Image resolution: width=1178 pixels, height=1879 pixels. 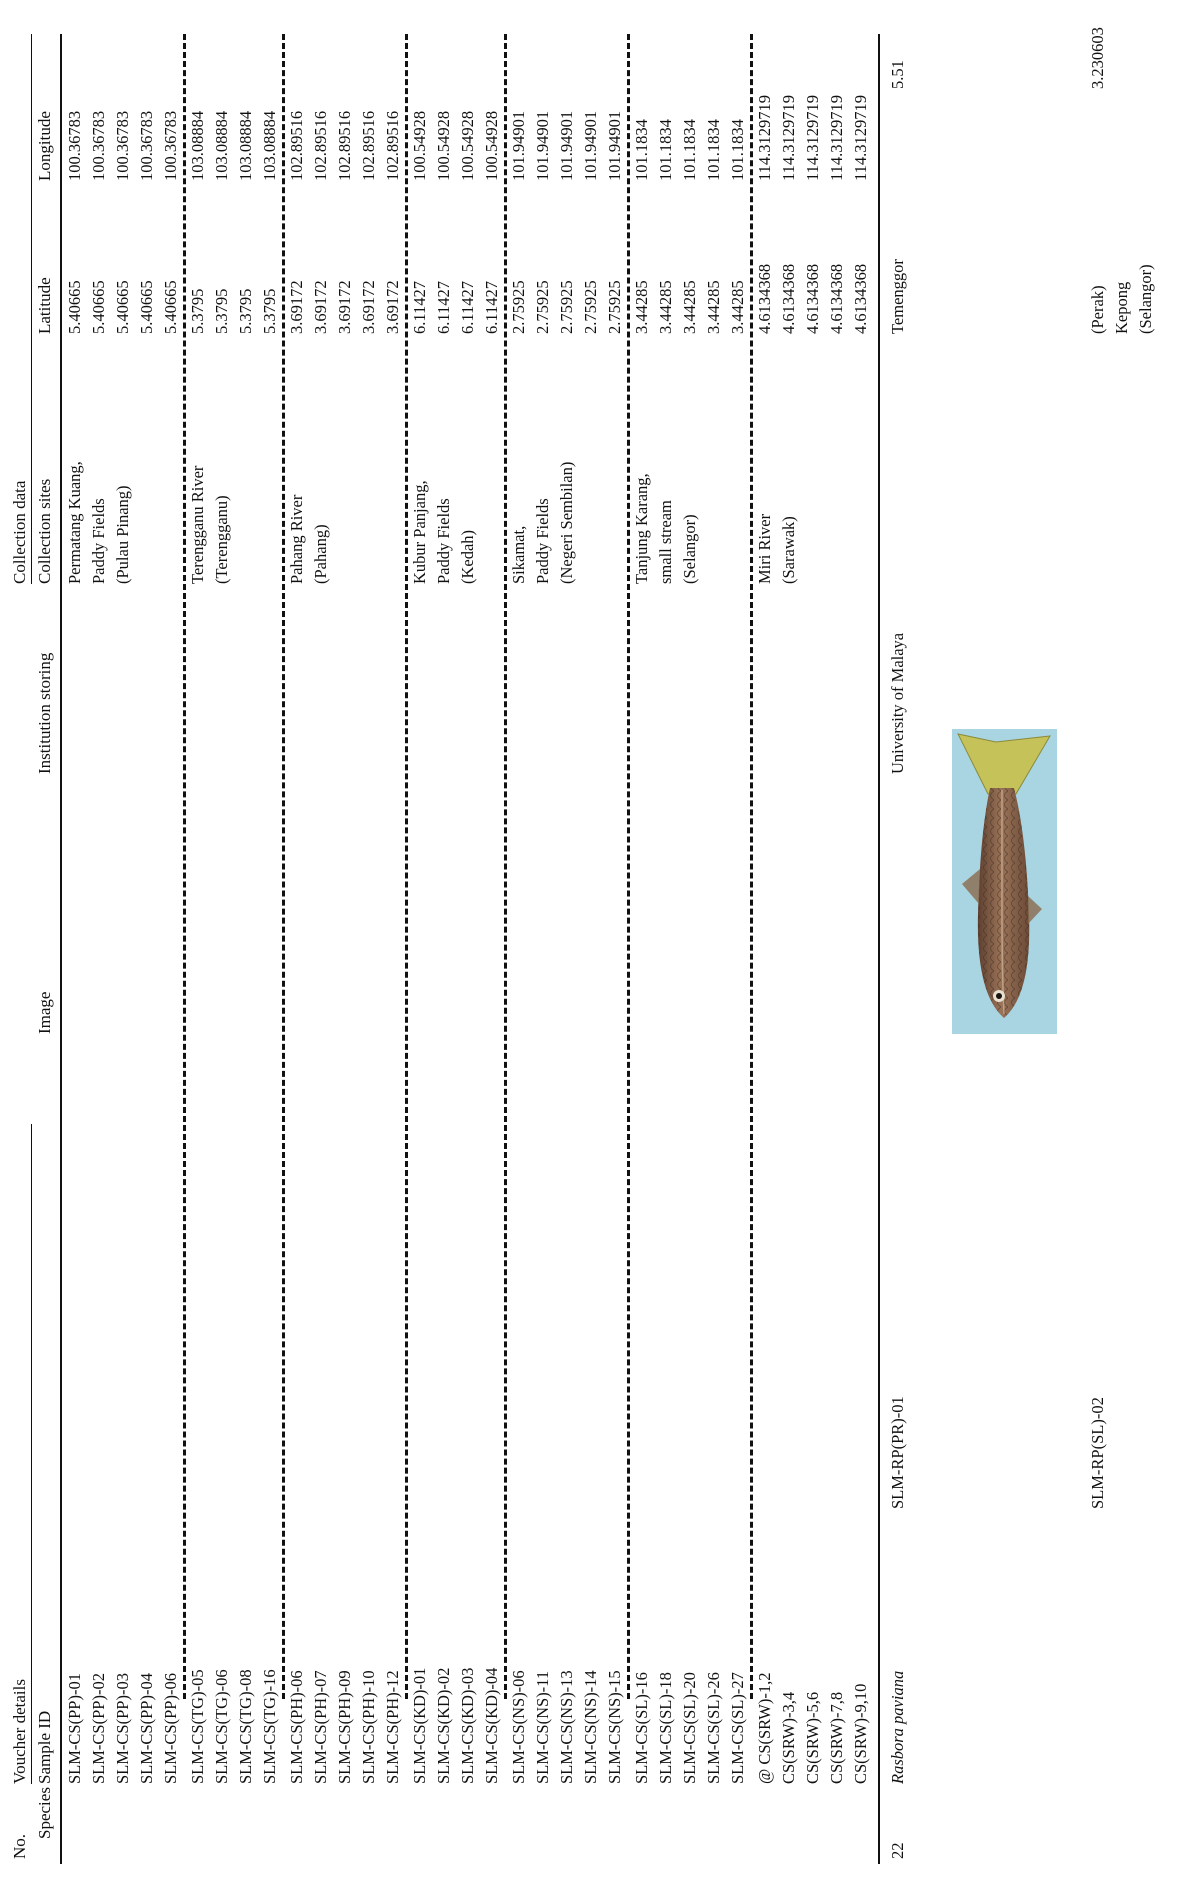 I want to click on sample-id: SLM-CS(PH)-07, so click(x=320, y=1727).